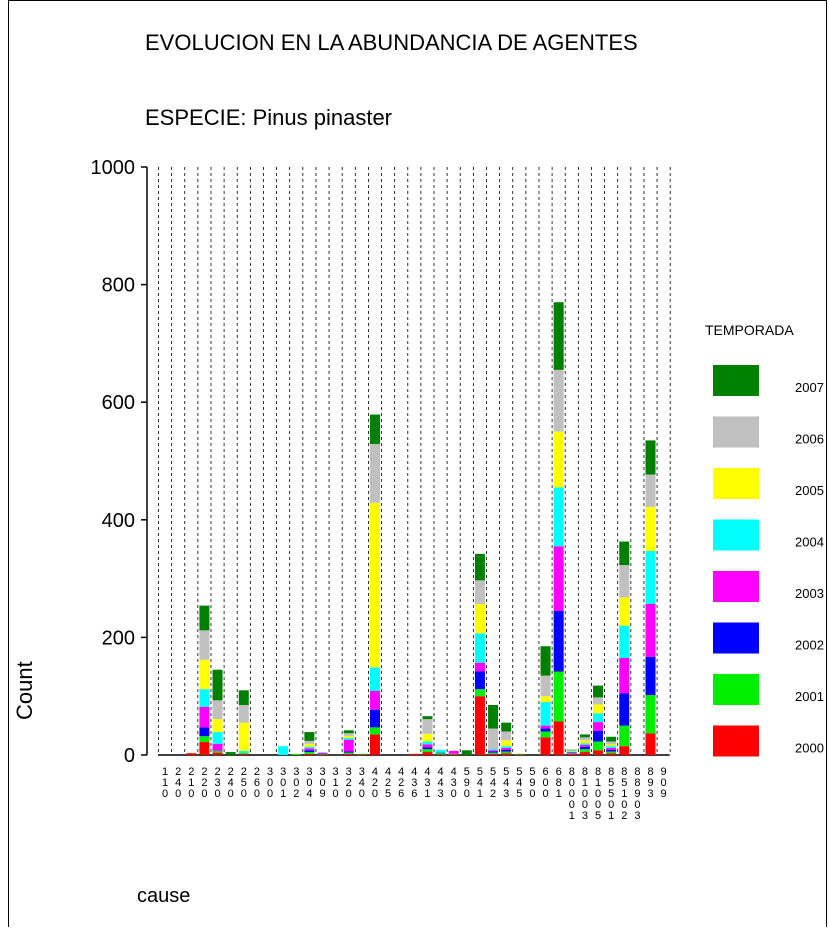  I want to click on y-tick-label: 1000, so click(113, 168).